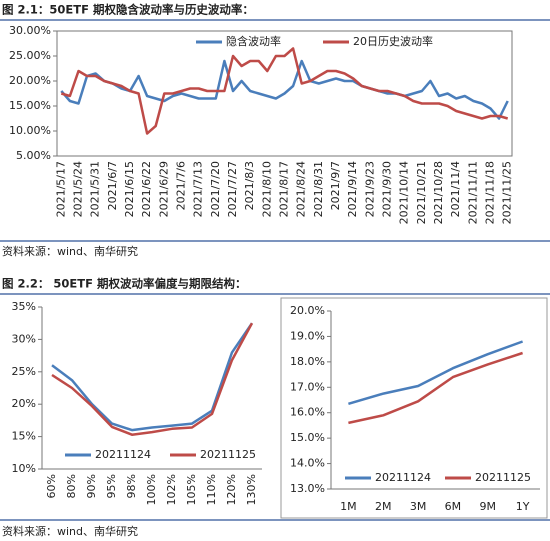 This screenshot has width=550, height=541. I want to click on y-tick-label: 15.0%, so click(307, 437).